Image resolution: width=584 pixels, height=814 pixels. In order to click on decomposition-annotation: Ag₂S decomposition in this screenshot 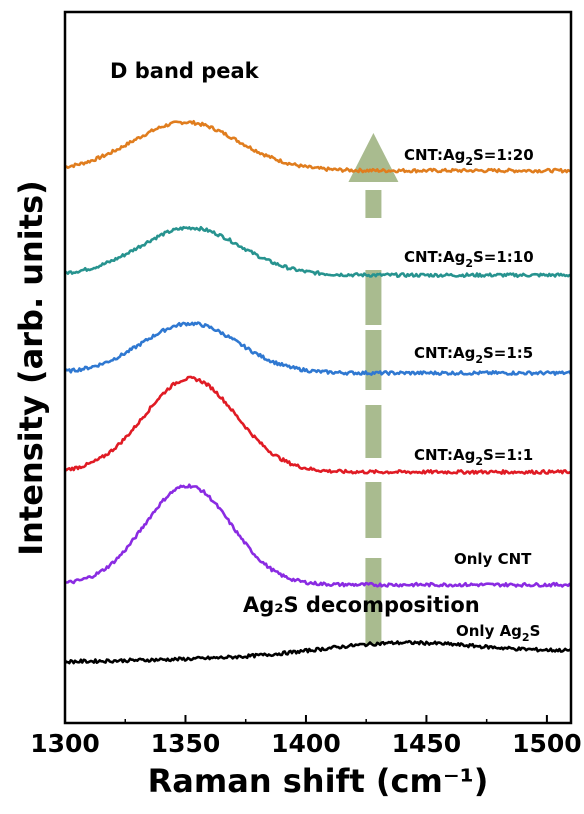, I will do `click(361, 605)`.